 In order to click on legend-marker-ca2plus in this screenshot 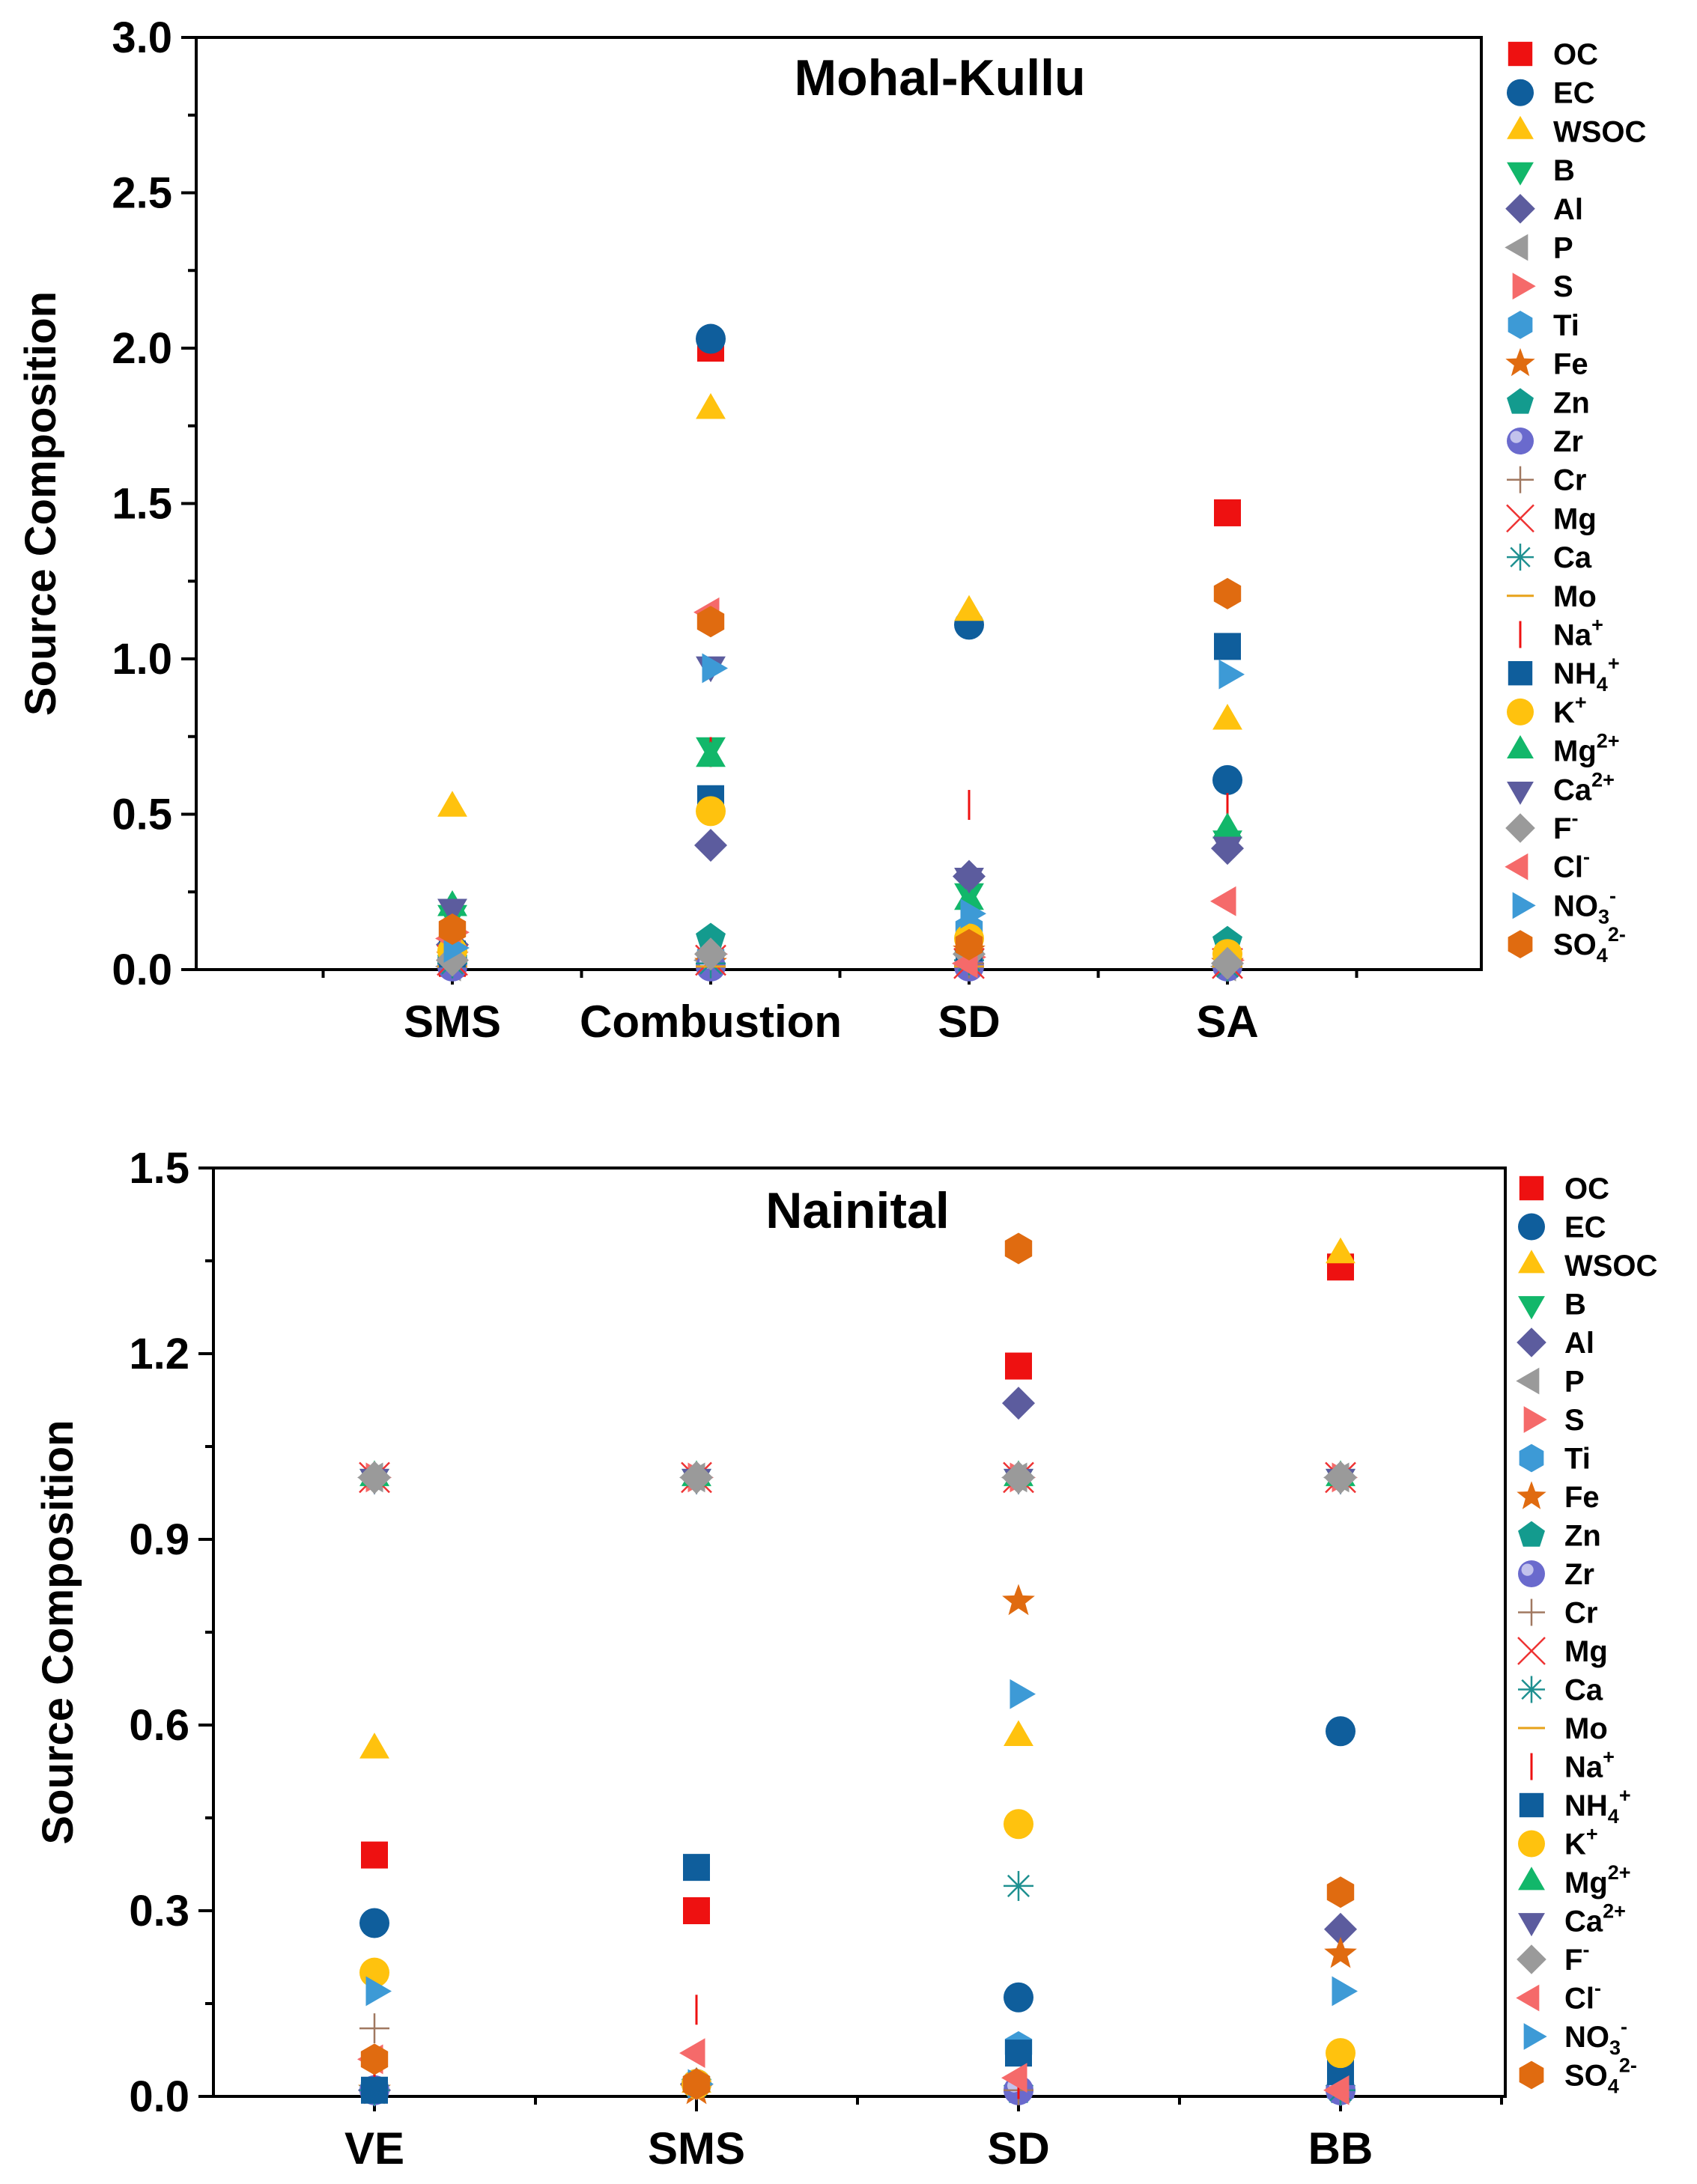, I will do `click(1531, 1925)`.